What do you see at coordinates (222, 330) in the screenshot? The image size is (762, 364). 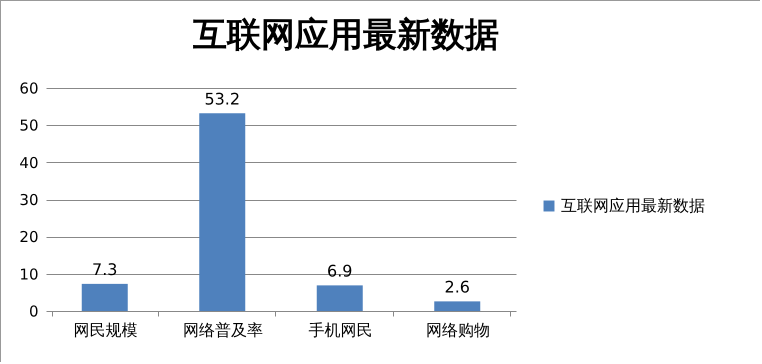 I see `x-tick-label: 网络普及率` at bounding box center [222, 330].